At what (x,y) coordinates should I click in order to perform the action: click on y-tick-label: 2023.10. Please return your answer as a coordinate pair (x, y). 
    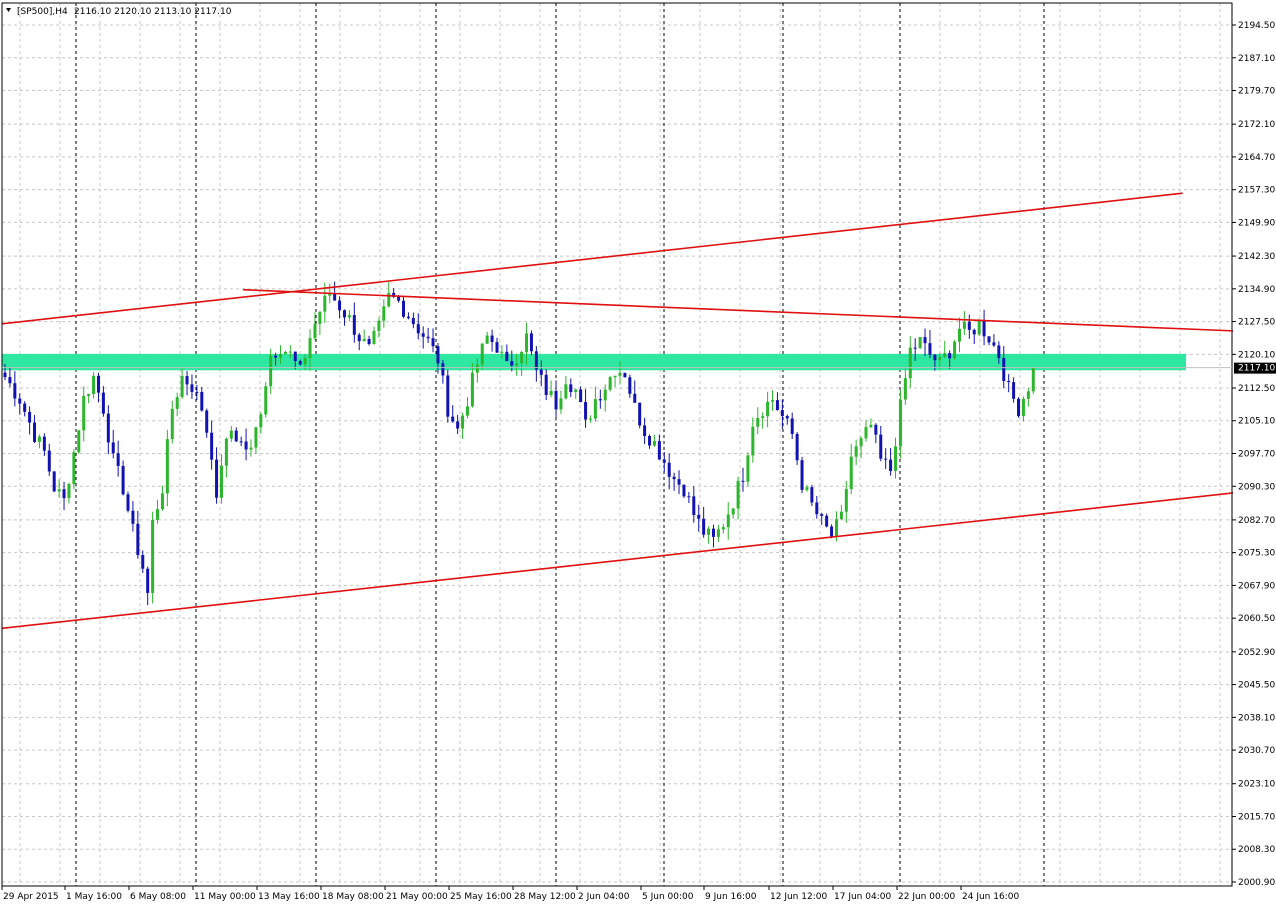
    Looking at the image, I should click on (1256, 785).